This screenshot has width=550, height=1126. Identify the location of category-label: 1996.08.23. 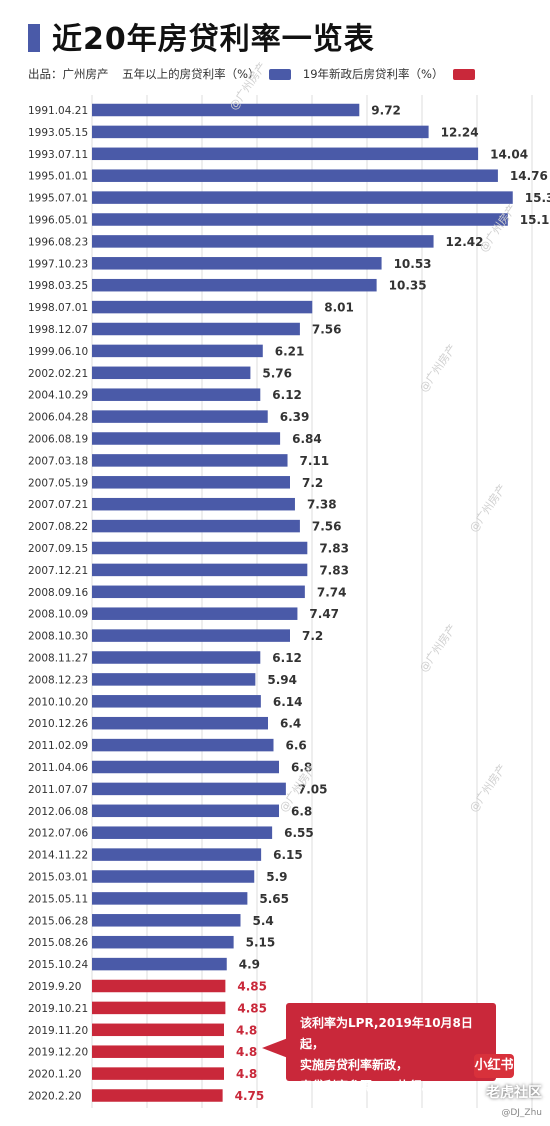
(58, 242).